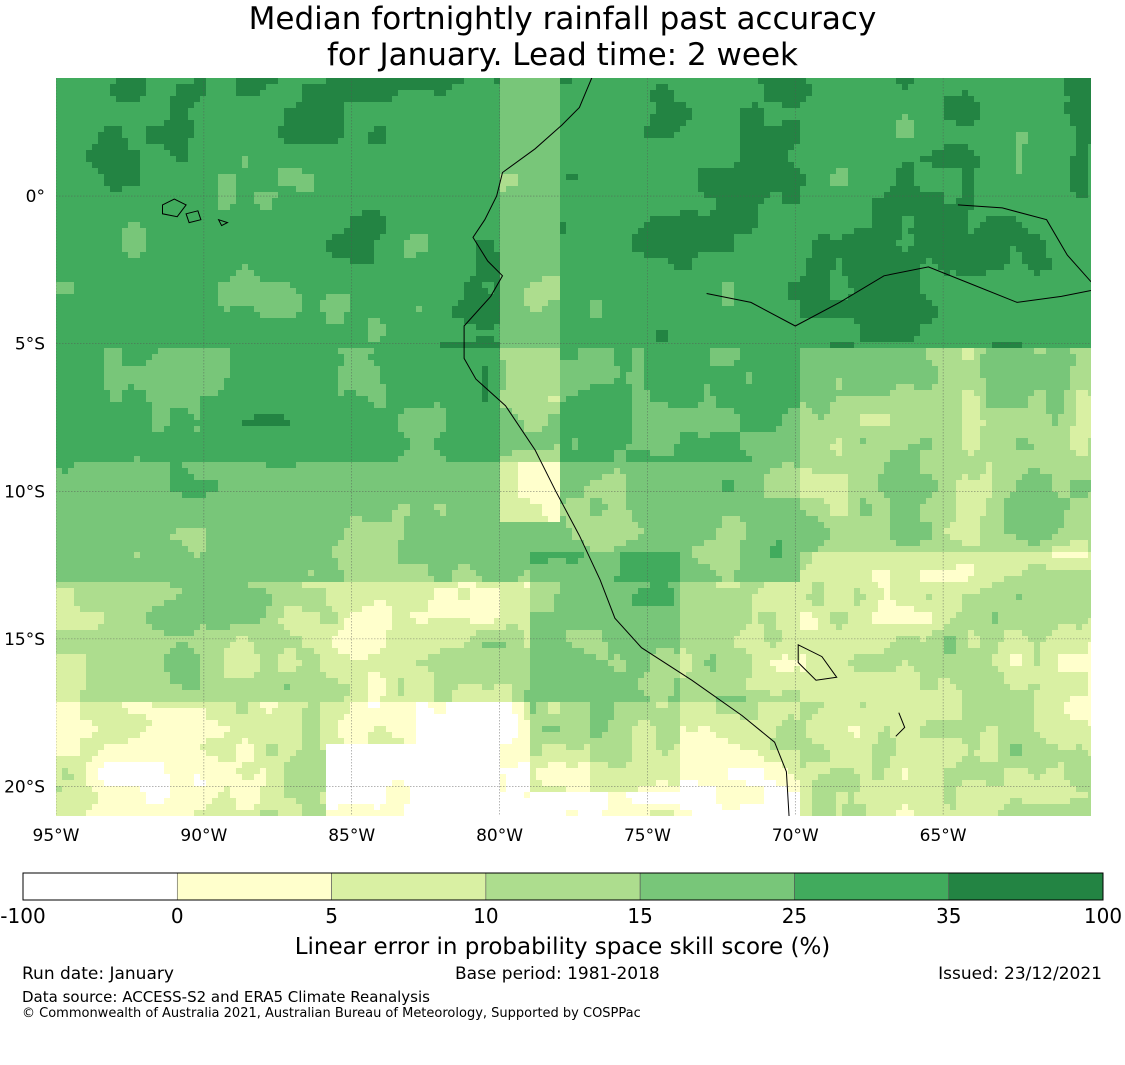  What do you see at coordinates (557, 974) in the screenshot?
I see `base-period: Base period: 1981-2018` at bounding box center [557, 974].